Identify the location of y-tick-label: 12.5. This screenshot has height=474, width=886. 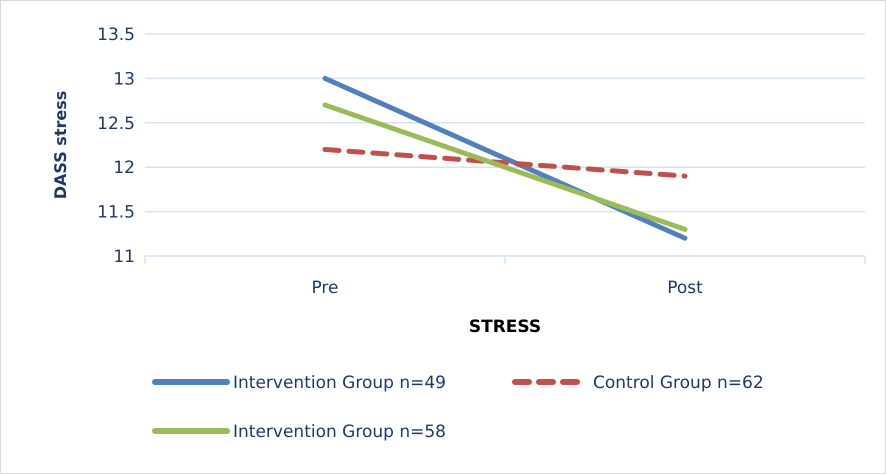
(116, 124).